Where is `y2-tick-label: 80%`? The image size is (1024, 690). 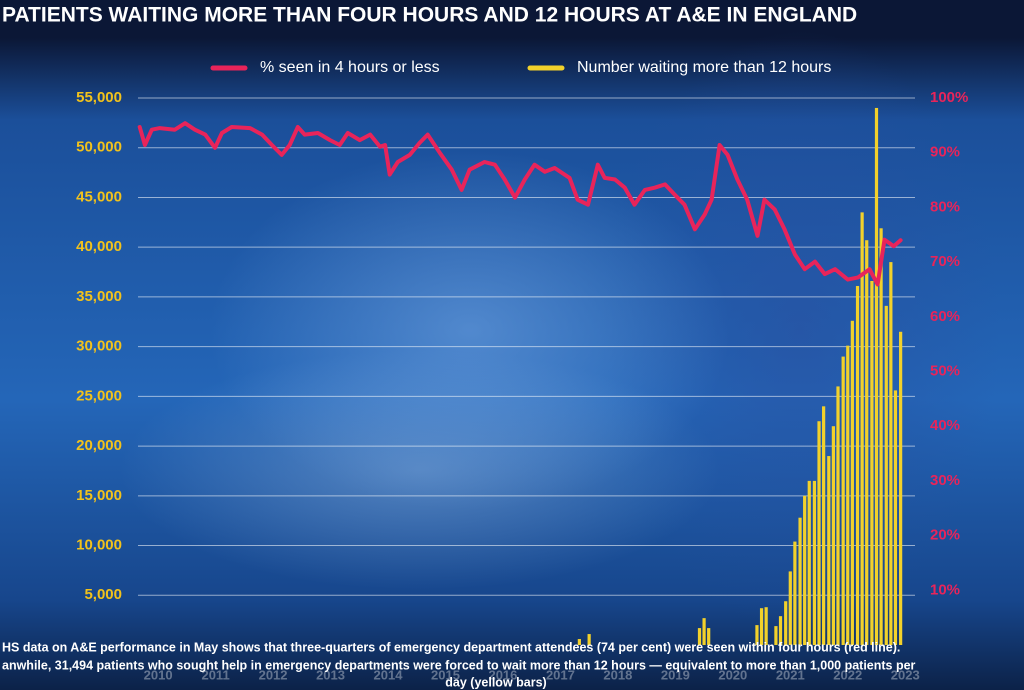 y2-tick-label: 80% is located at coordinates (945, 206).